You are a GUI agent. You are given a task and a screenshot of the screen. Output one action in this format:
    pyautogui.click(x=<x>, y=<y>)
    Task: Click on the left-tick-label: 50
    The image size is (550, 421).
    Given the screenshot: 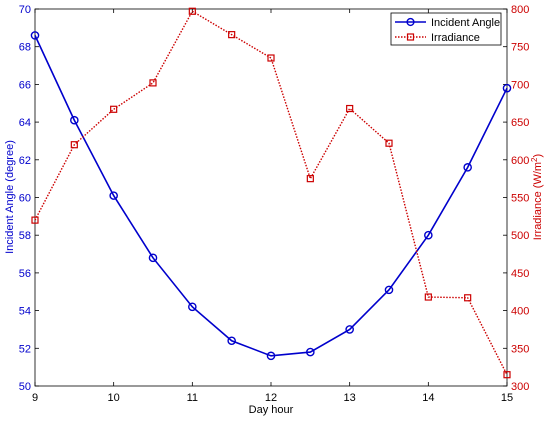 What is the action you would take?
    pyautogui.click(x=25, y=387)
    